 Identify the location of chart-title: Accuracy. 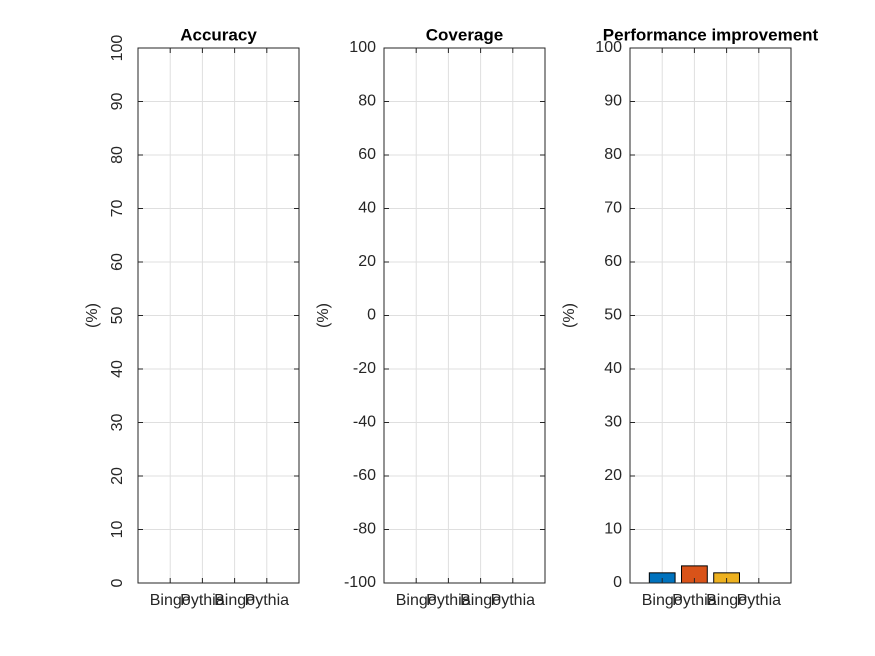
(218, 34).